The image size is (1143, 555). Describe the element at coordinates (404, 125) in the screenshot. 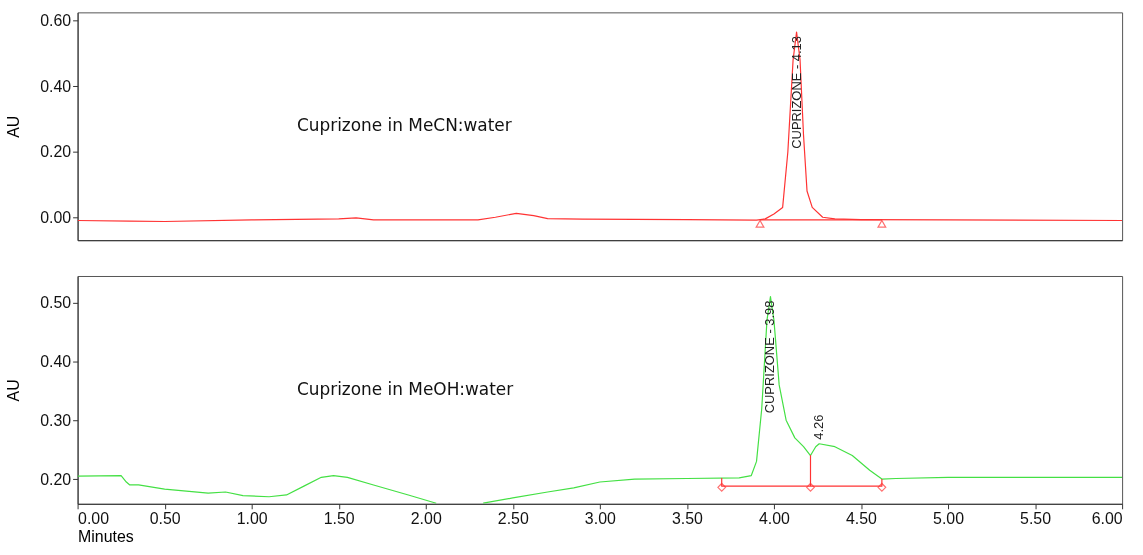

I see `annotation: Cuprizone in MeCN:water` at that location.